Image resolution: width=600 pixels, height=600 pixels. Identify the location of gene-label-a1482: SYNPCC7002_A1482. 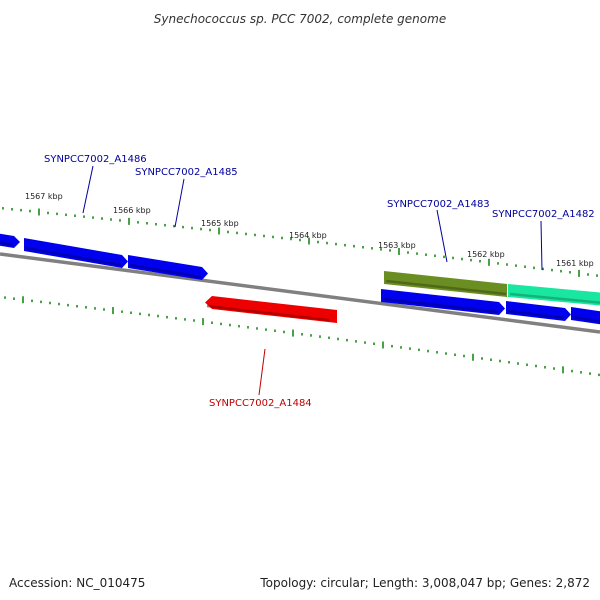
(543, 214).